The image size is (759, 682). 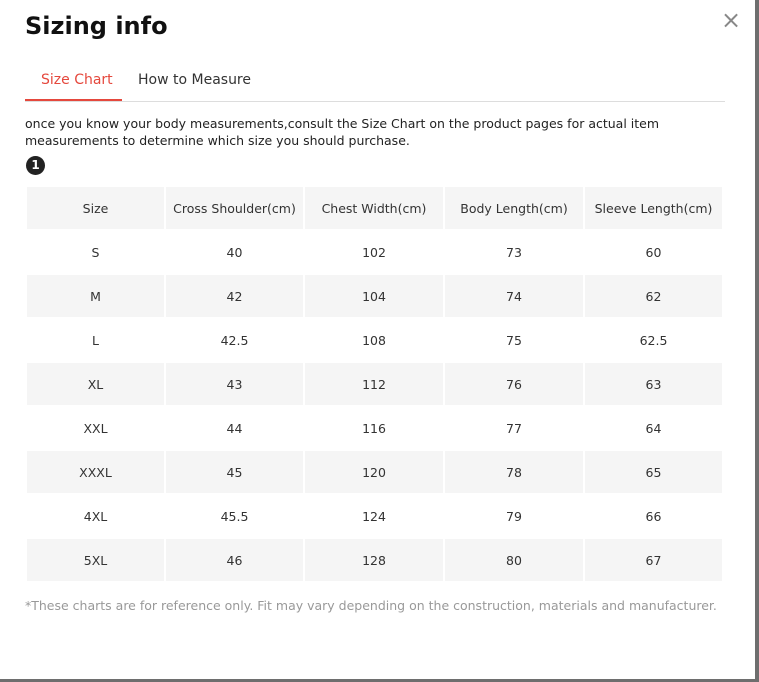 What do you see at coordinates (731, 20) in the screenshot?
I see `close-button: ×` at bounding box center [731, 20].